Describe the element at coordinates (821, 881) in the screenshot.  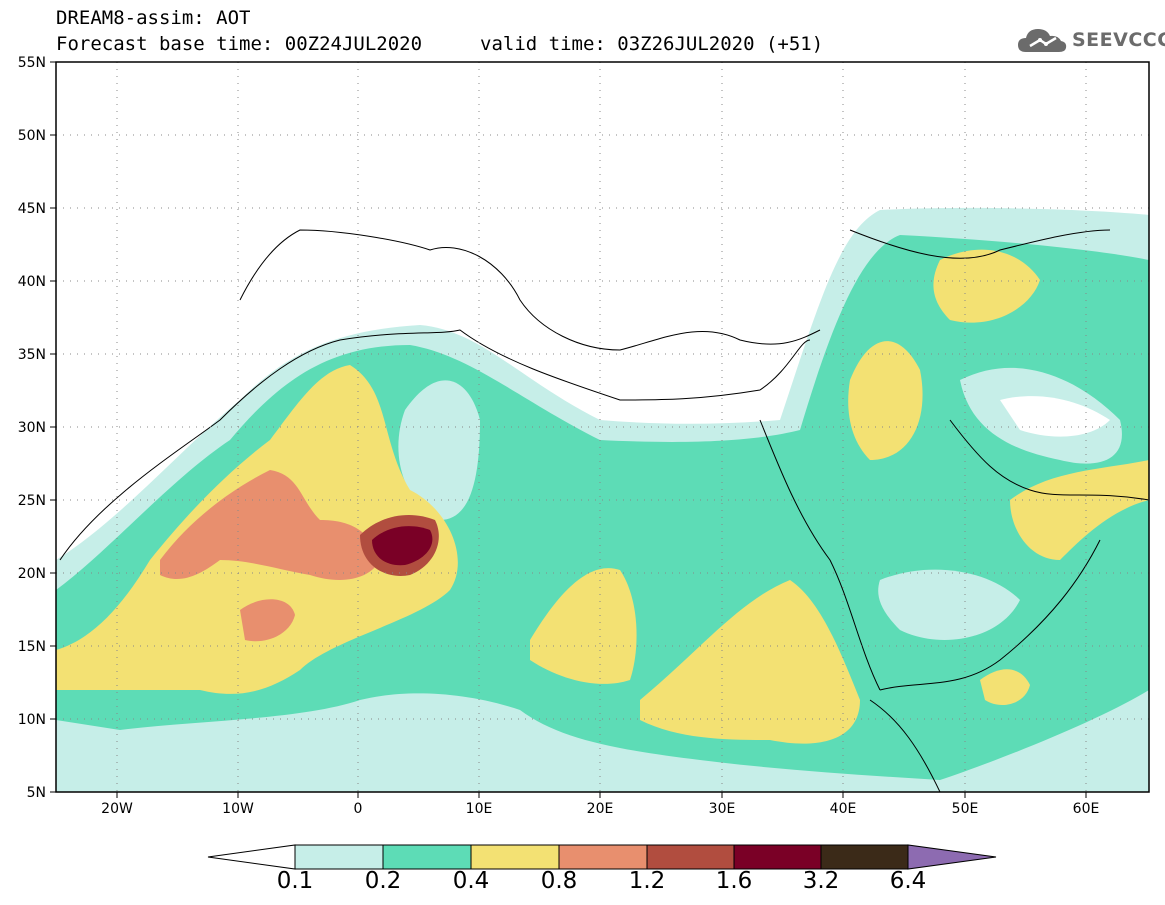
I see `colorbar-label: 3.2` at that location.